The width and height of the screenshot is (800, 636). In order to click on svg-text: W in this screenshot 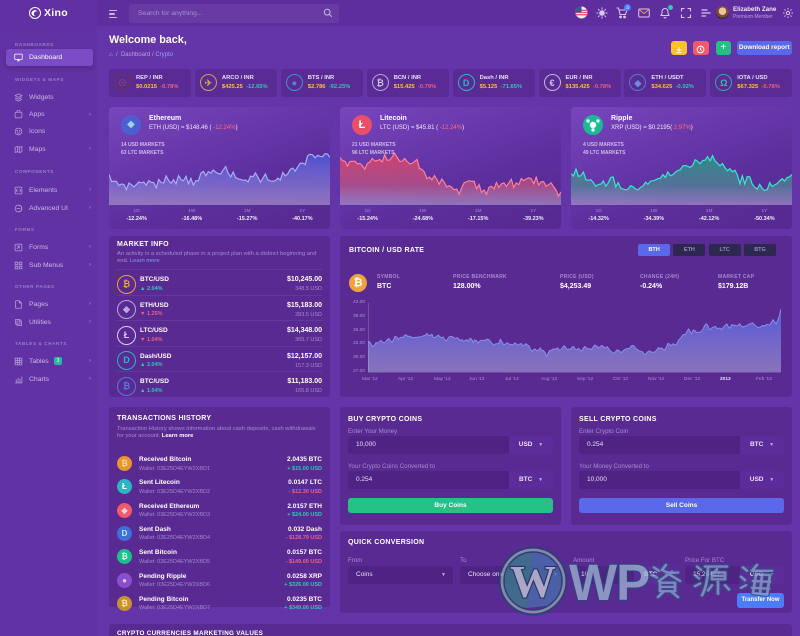, I will do `click(533, 581)`.